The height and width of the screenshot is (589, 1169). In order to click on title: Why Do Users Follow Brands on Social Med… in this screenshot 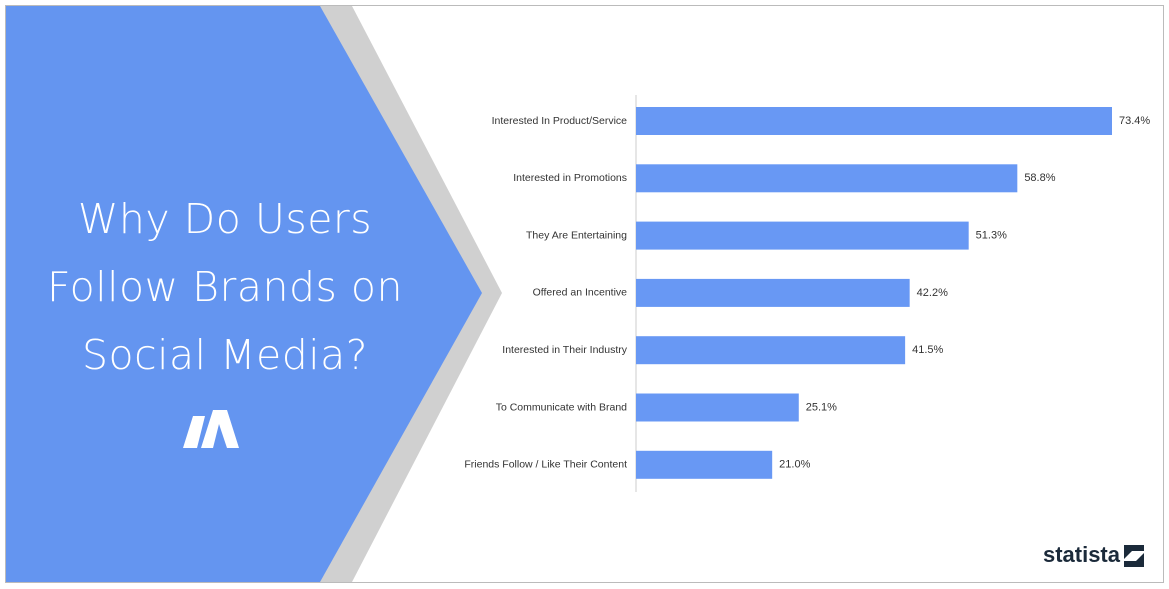, I will do `click(225, 287)`.